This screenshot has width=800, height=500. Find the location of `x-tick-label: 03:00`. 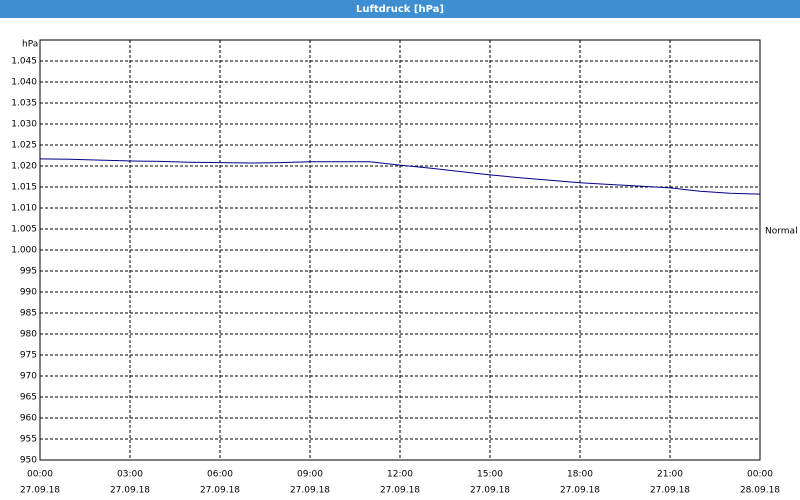

x-tick-label: 03:00 is located at coordinates (130, 475).